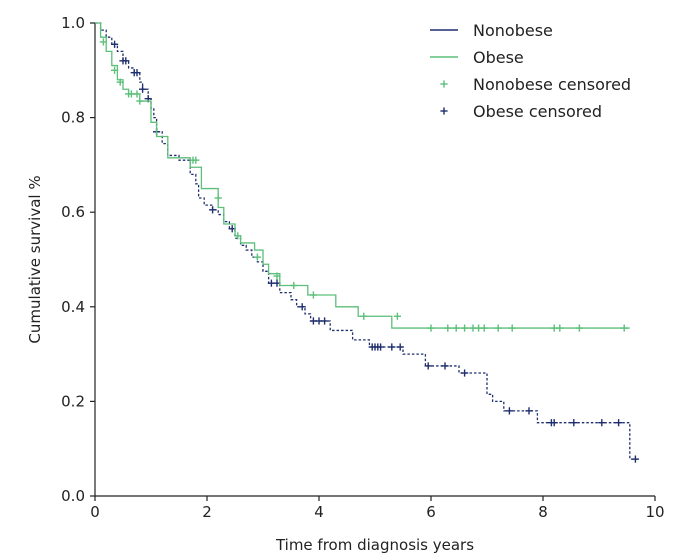  What do you see at coordinates (552, 84) in the screenshot?
I see `legend-label: Nonobese censored` at bounding box center [552, 84].